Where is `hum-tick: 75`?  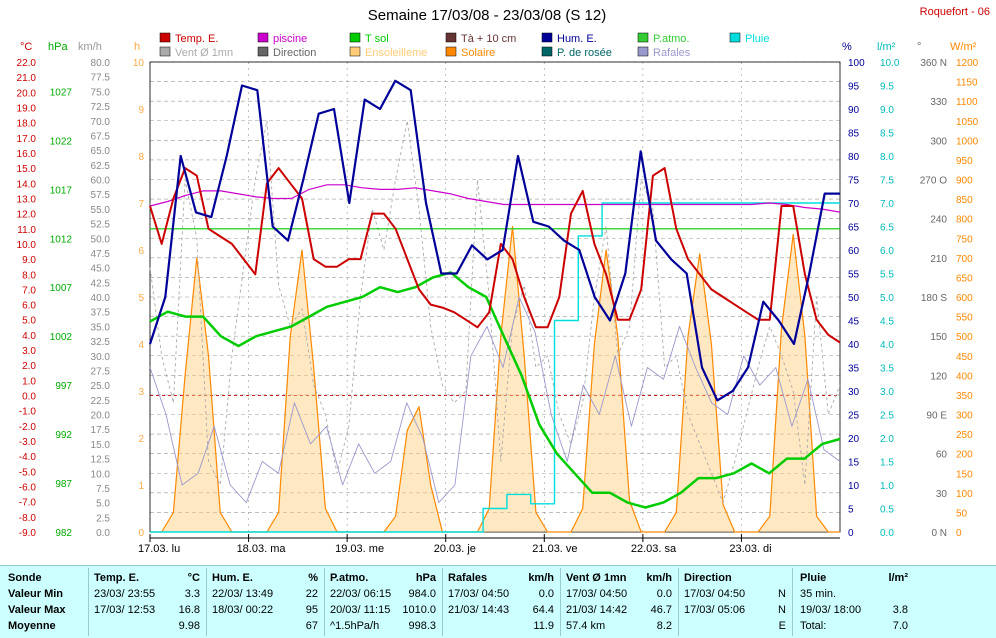 hum-tick: 75 is located at coordinates (854, 181).